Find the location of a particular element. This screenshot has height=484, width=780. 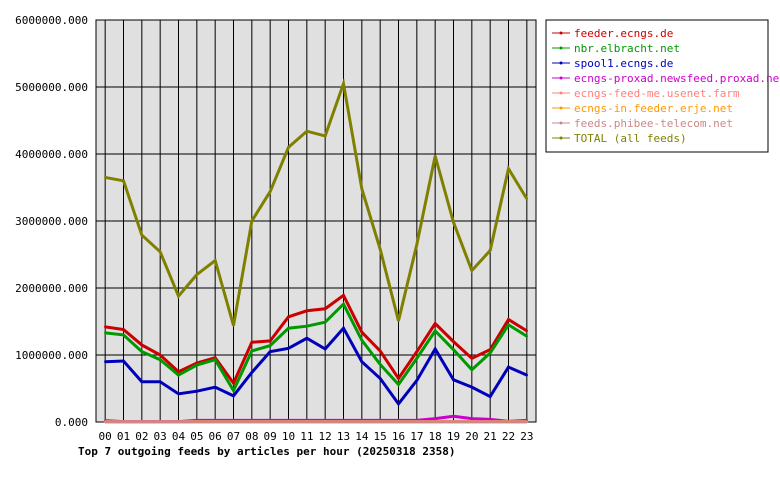

x-tick-label: 22 is located at coordinates (508, 436).